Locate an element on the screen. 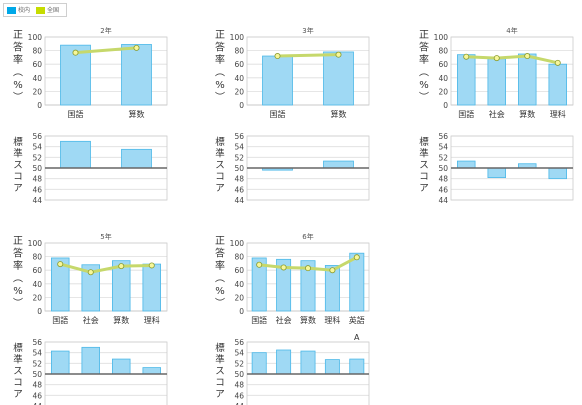  standard-axis-label-char: コ is located at coordinates (18, 383).